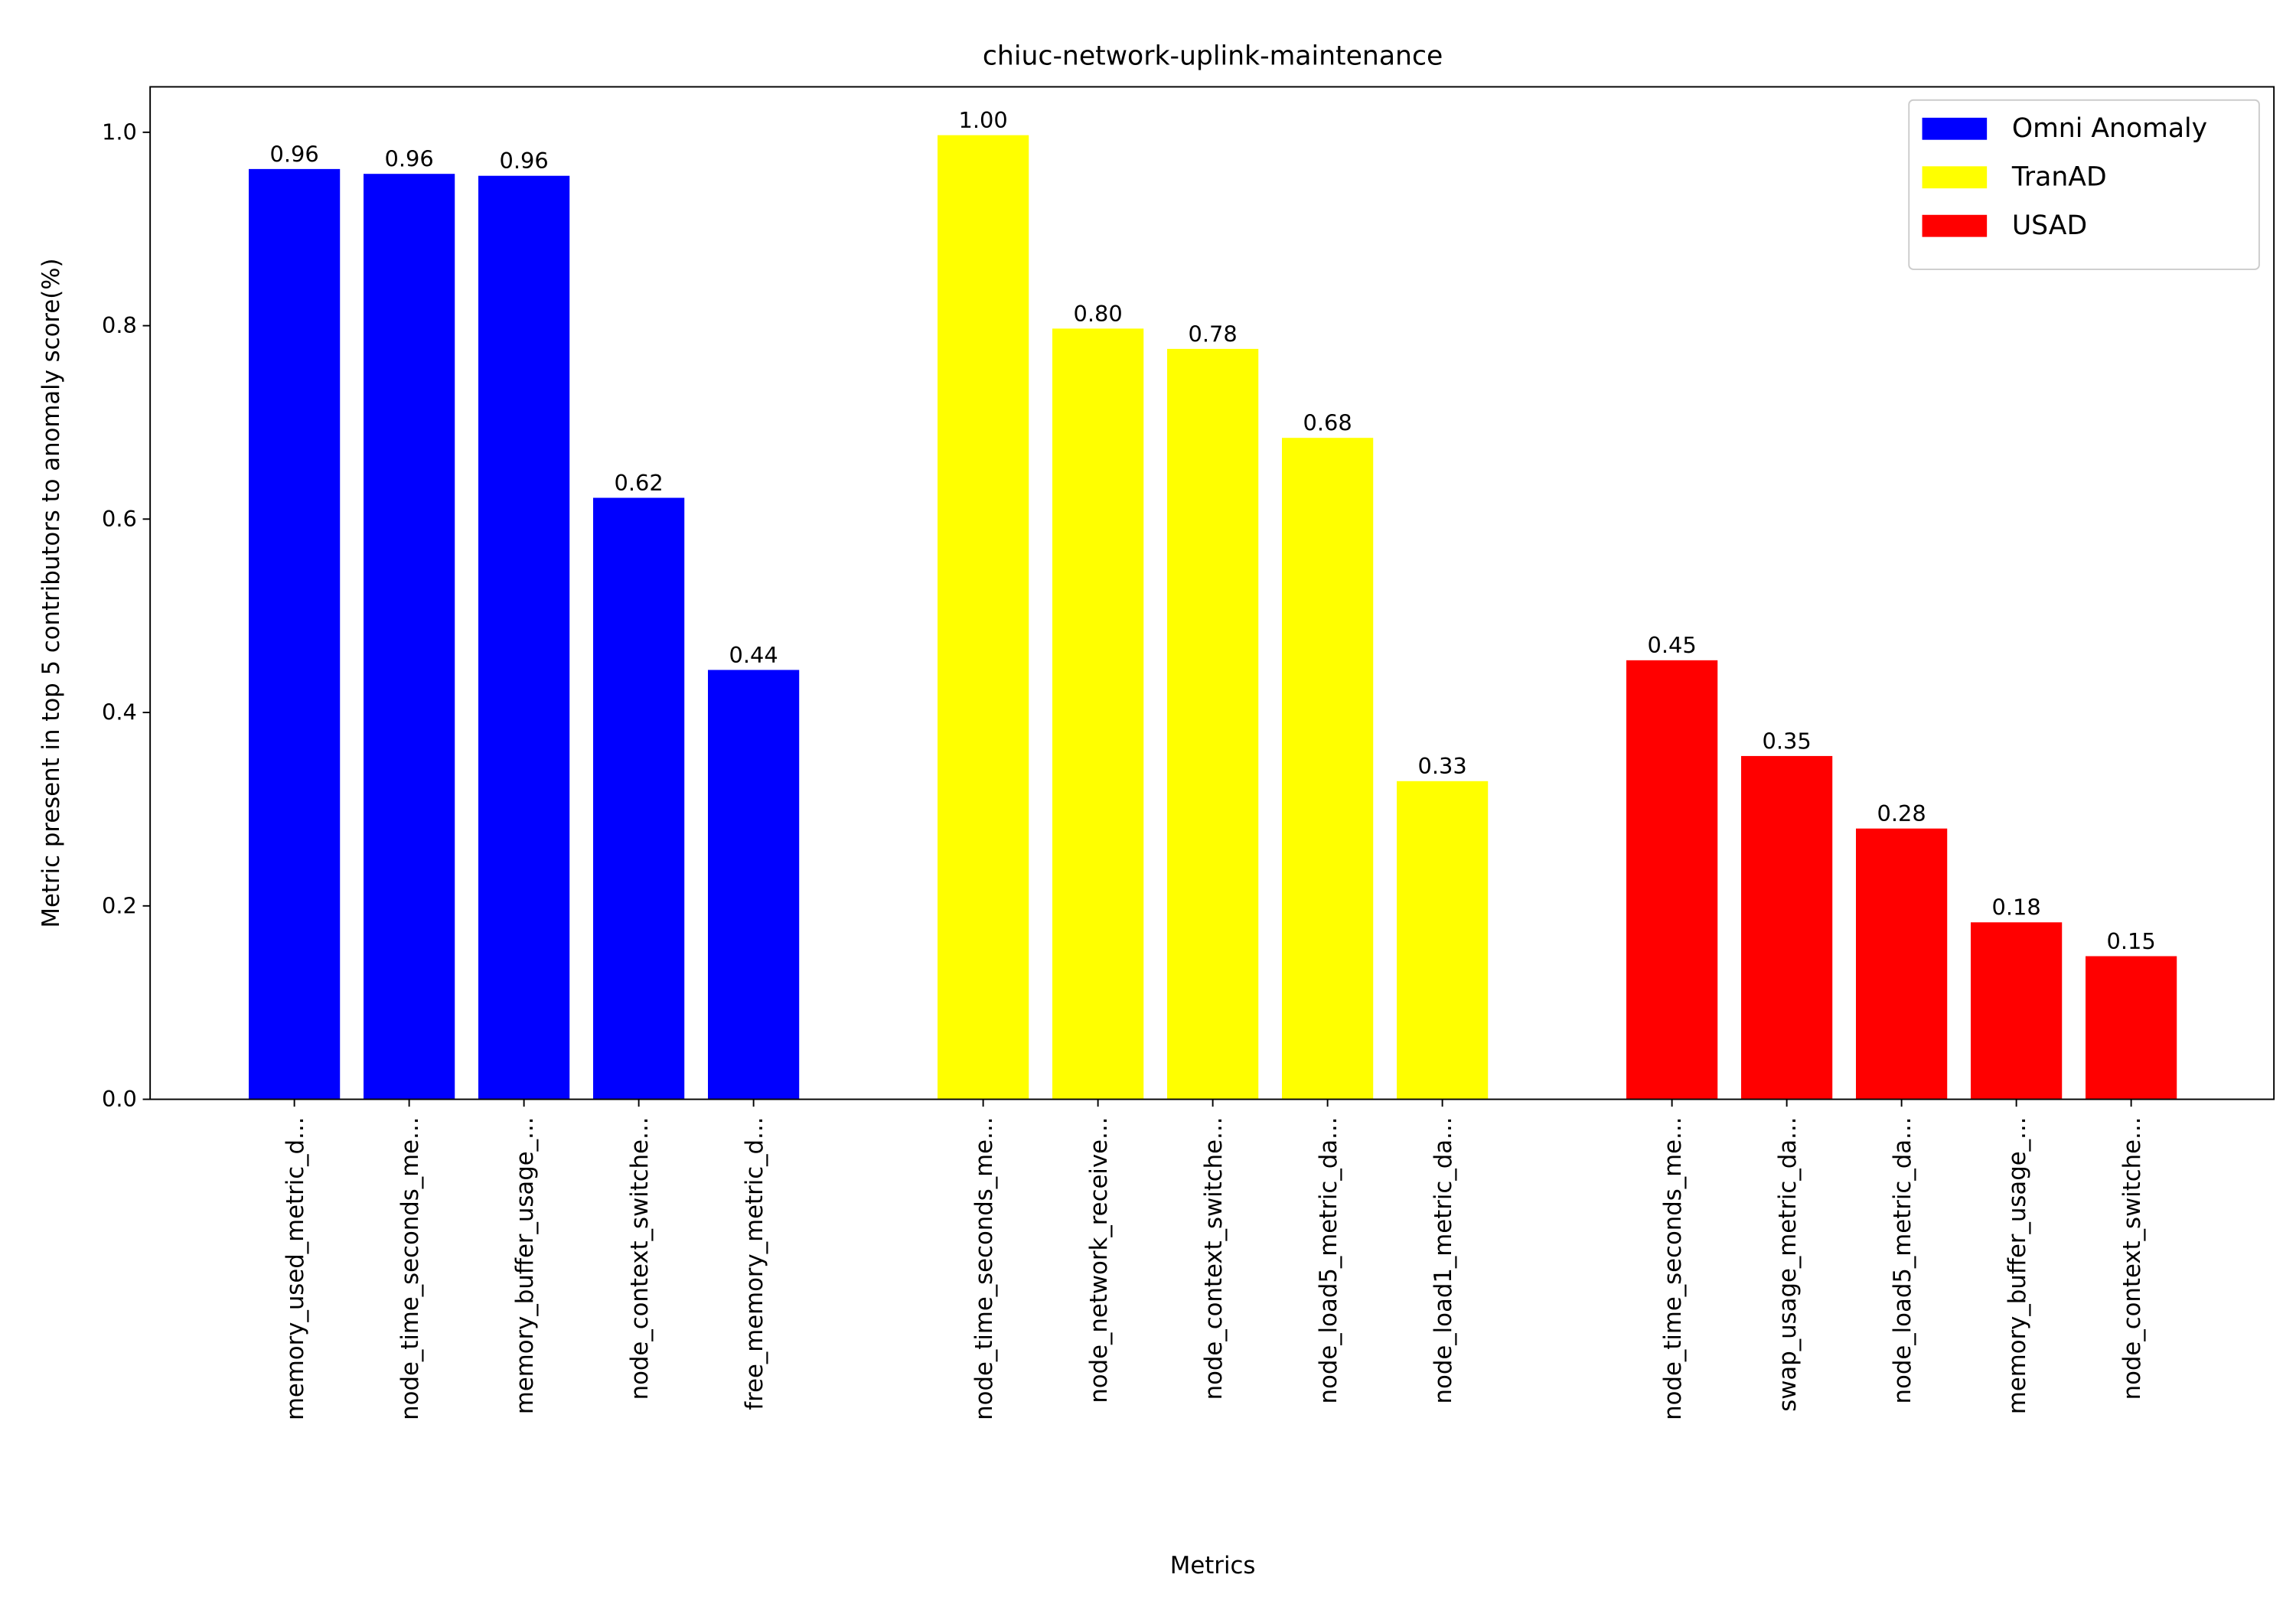  I want to click on y-tick-label: 0.2, so click(119, 905).